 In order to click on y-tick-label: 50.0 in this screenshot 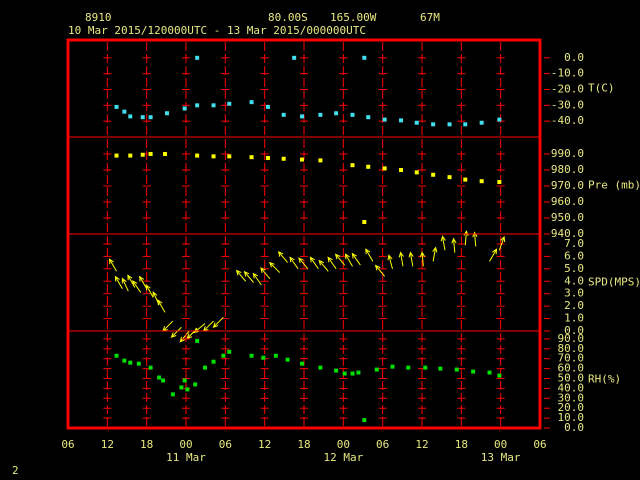, I will do `click(571, 378)`.